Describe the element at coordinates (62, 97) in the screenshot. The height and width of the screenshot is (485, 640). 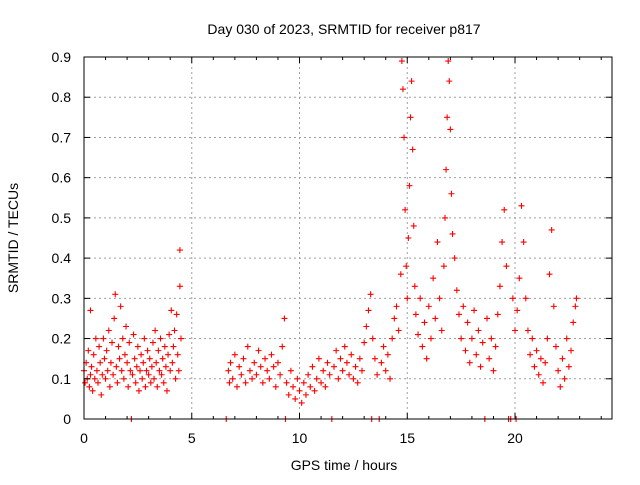
I see `y-tick-label: 0.8` at that location.